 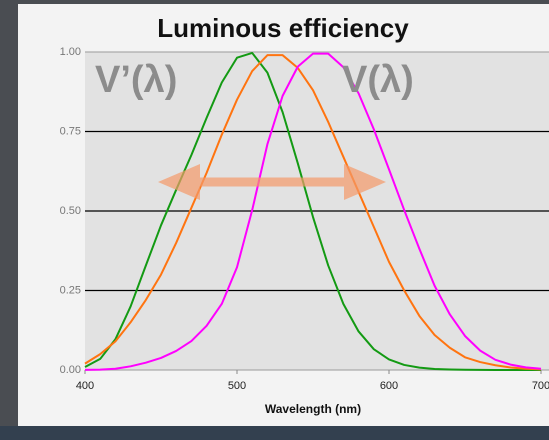 What do you see at coordinates (70, 52) in the screenshot?
I see `y-tick-label: 1.00` at bounding box center [70, 52].